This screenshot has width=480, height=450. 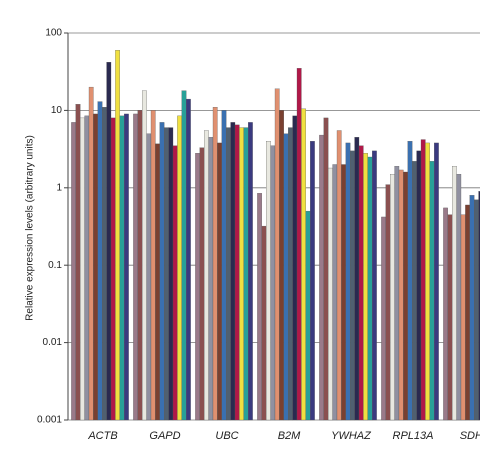 What do you see at coordinates (49, 420) in the screenshot?
I see `y-tick-label: 0.001` at bounding box center [49, 420].